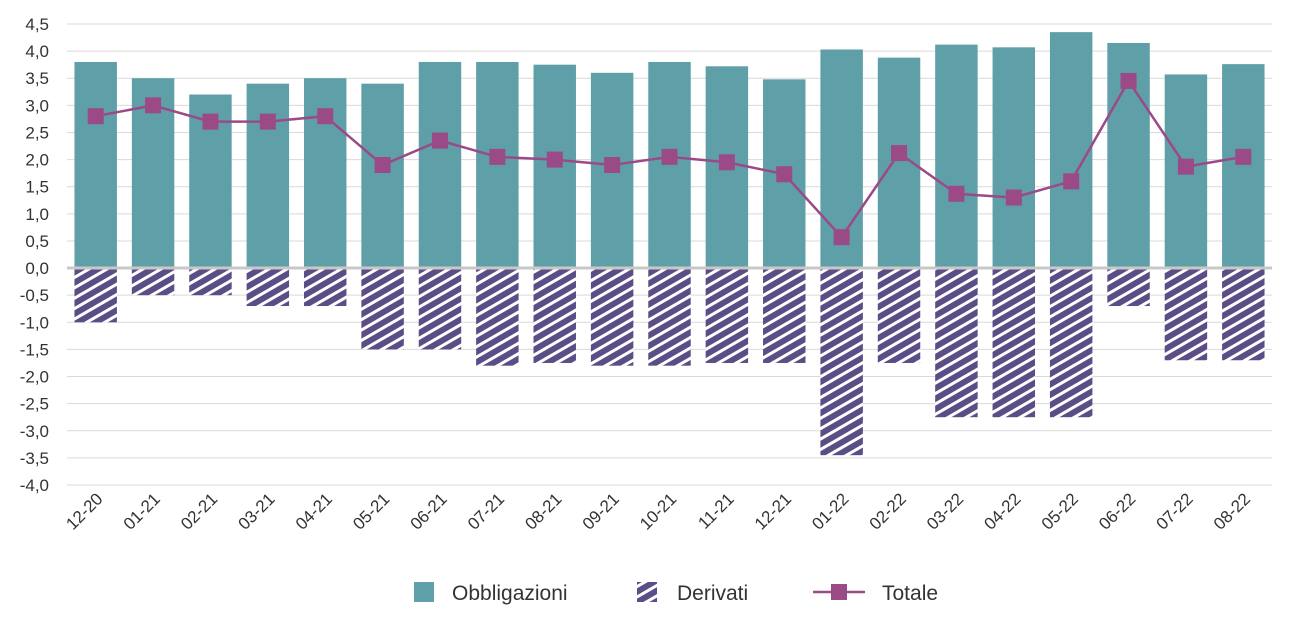  I want to click on y-tick-label: 2,5, so click(37, 132).